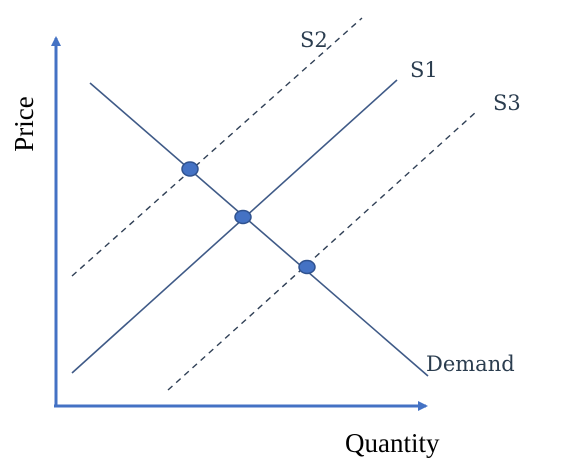 The width and height of the screenshot is (566, 476). Describe the element at coordinates (507, 103) in the screenshot. I see `s3-label: S3` at that location.